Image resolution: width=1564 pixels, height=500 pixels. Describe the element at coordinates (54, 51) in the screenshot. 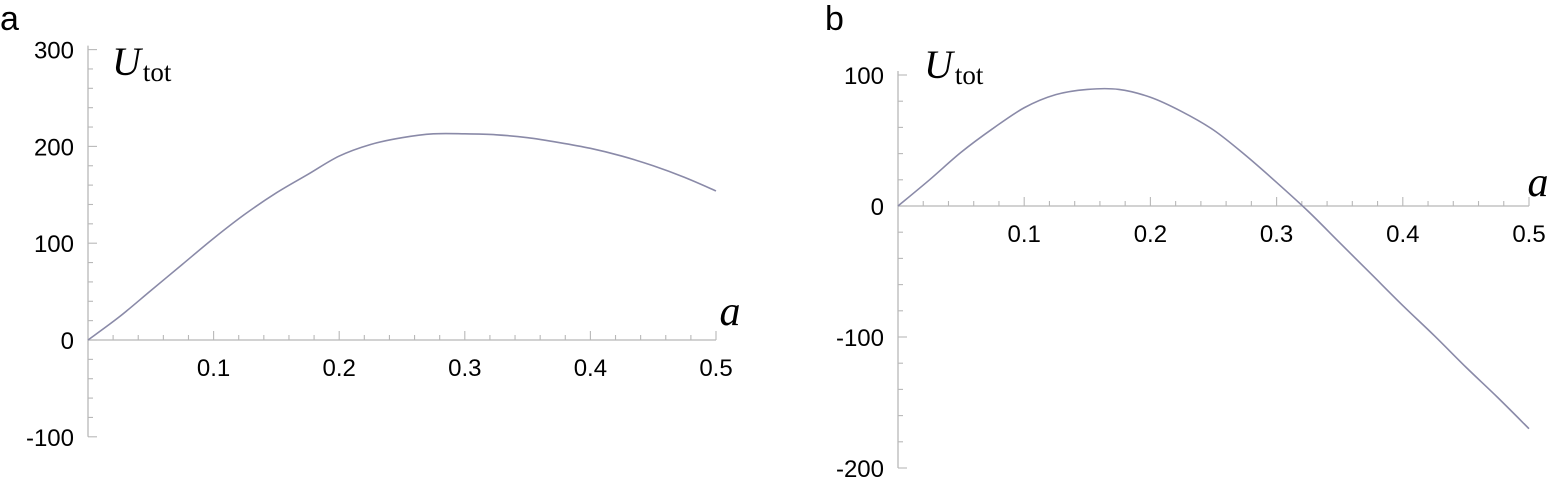

I see `y-tick-label: 300` at that location.